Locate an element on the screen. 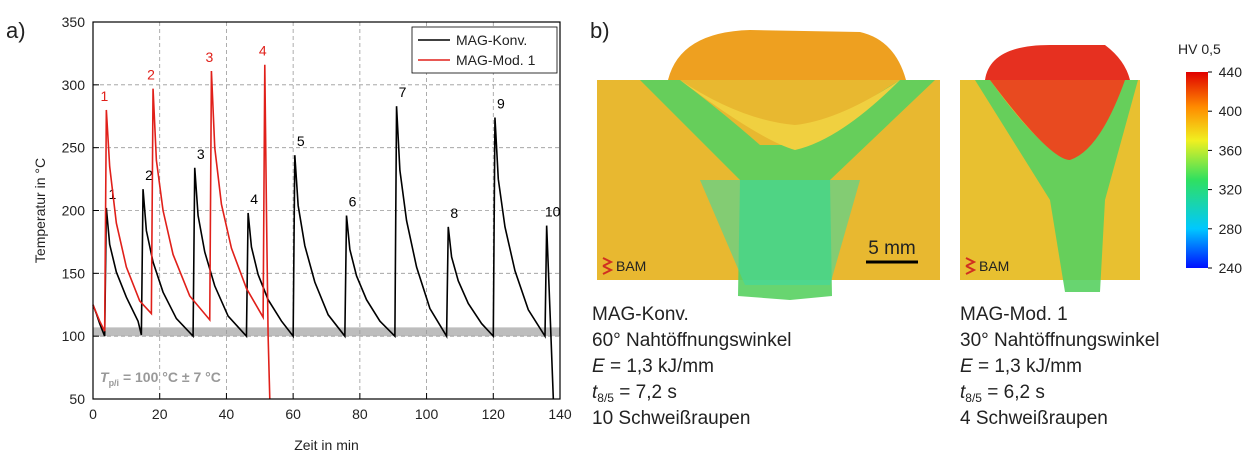  point-label: 9 is located at coordinates (501, 104).